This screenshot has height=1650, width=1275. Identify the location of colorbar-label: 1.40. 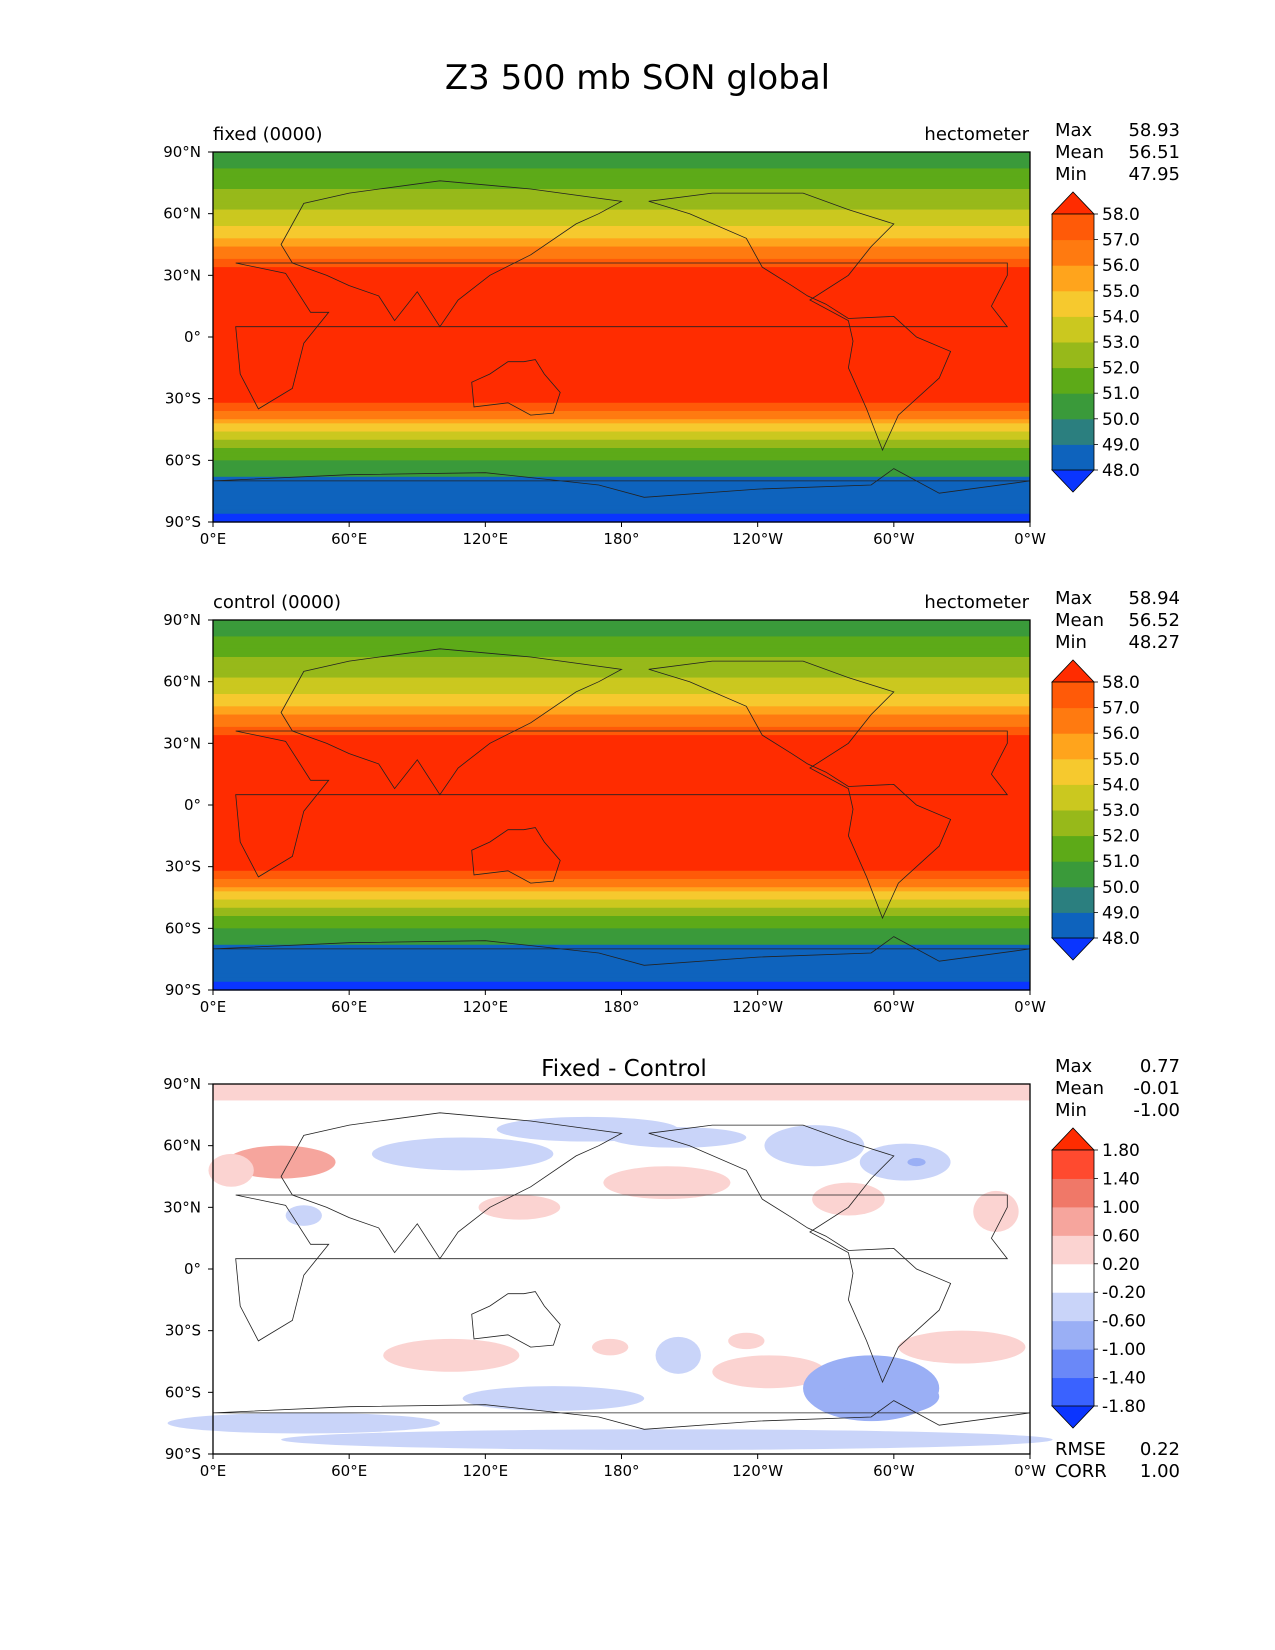
(1121, 1179).